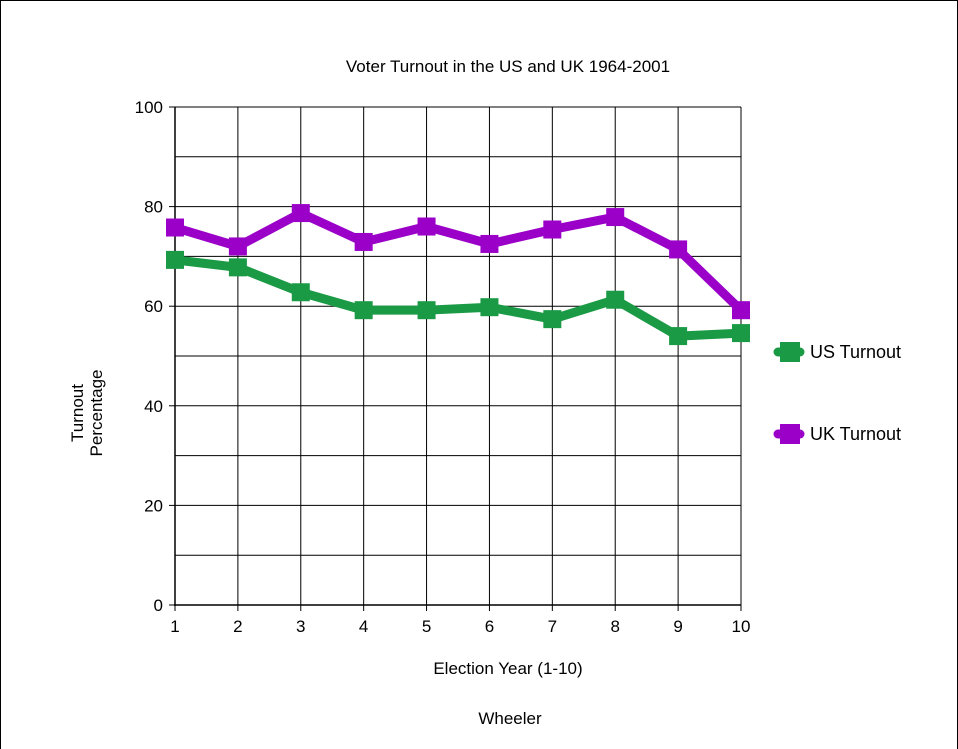  Describe the element at coordinates (158, 605) in the screenshot. I see `y-tick-label: 0` at that location.